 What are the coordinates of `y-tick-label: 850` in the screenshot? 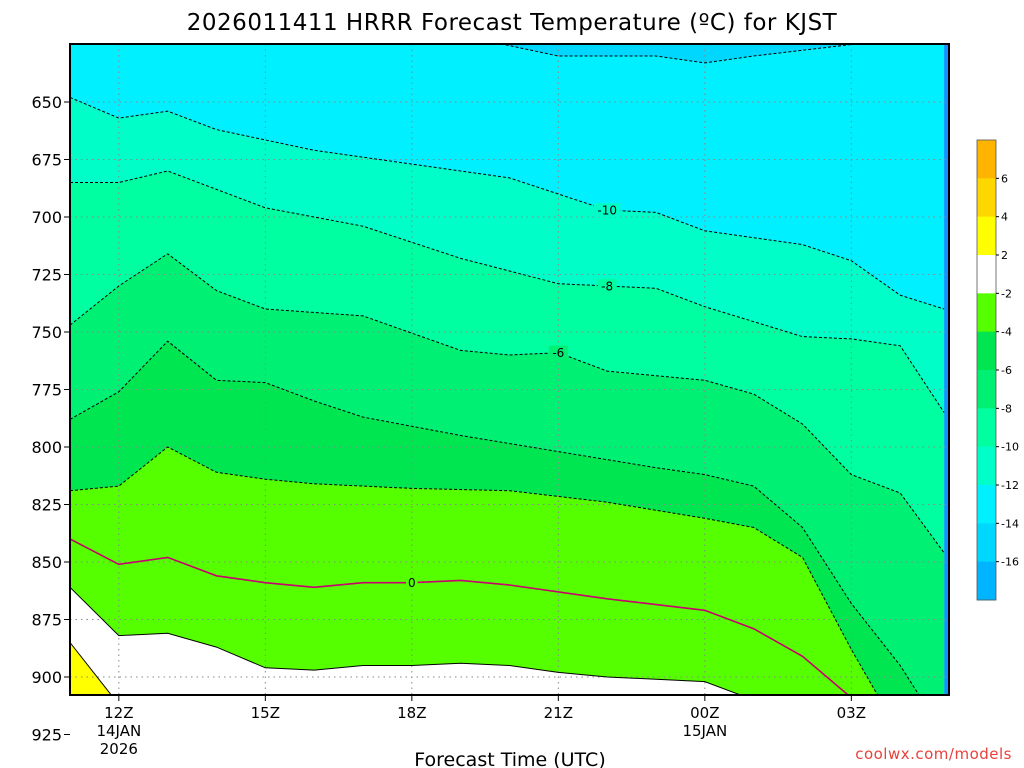 It's located at (46, 562).